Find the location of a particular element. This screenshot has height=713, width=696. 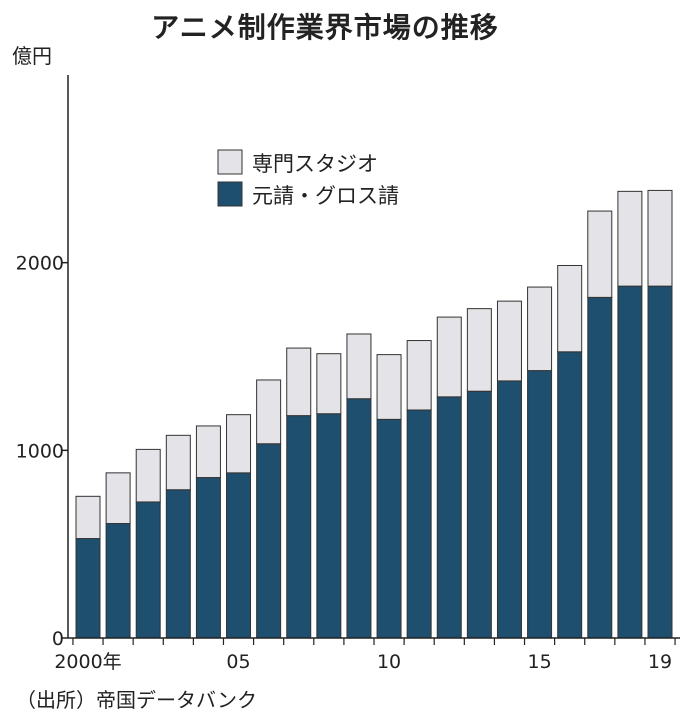

bar-contract-2009 is located at coordinates (359, 518).